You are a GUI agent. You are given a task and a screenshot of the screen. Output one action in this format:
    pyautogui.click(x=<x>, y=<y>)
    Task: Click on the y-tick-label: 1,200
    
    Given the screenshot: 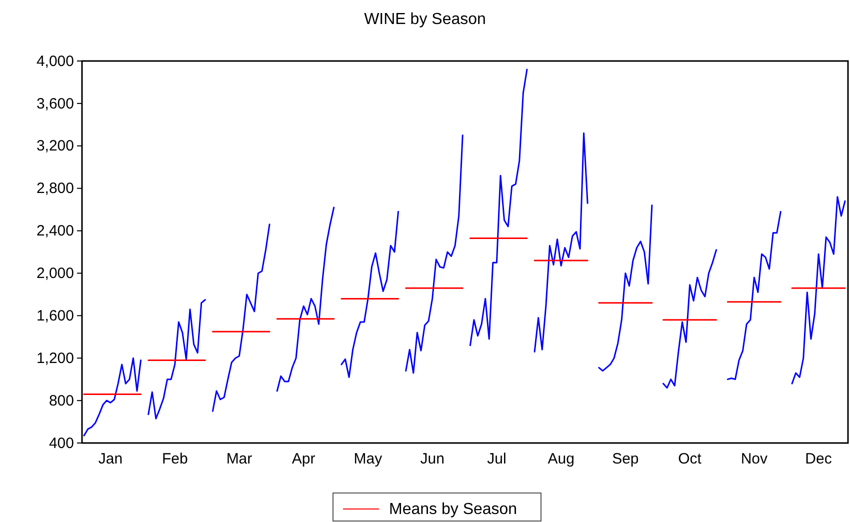 What is the action you would take?
    pyautogui.click(x=55, y=358)
    